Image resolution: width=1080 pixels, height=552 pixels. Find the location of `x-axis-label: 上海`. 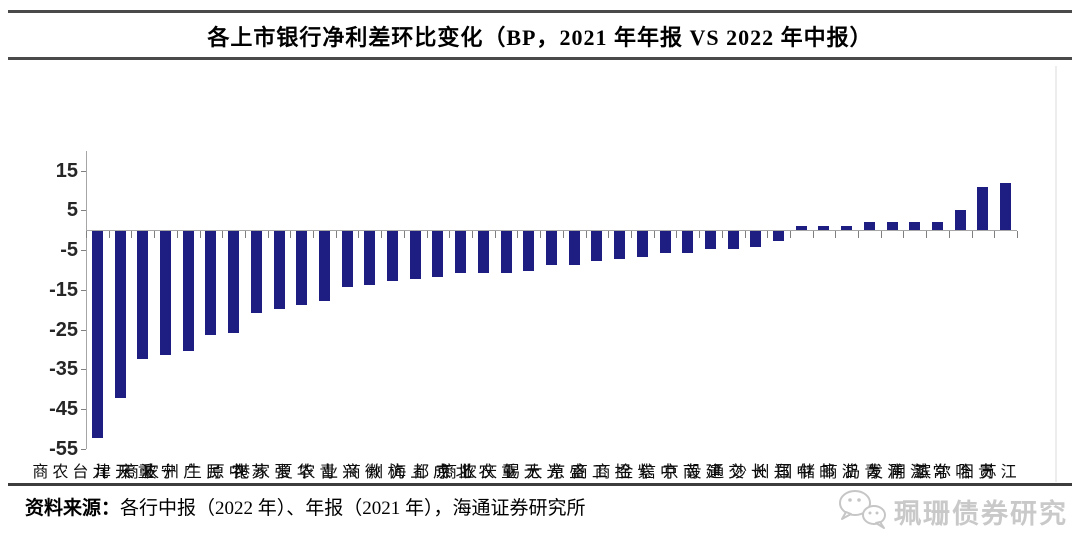

x-axis-label: 上海 is located at coordinates (406, 472).